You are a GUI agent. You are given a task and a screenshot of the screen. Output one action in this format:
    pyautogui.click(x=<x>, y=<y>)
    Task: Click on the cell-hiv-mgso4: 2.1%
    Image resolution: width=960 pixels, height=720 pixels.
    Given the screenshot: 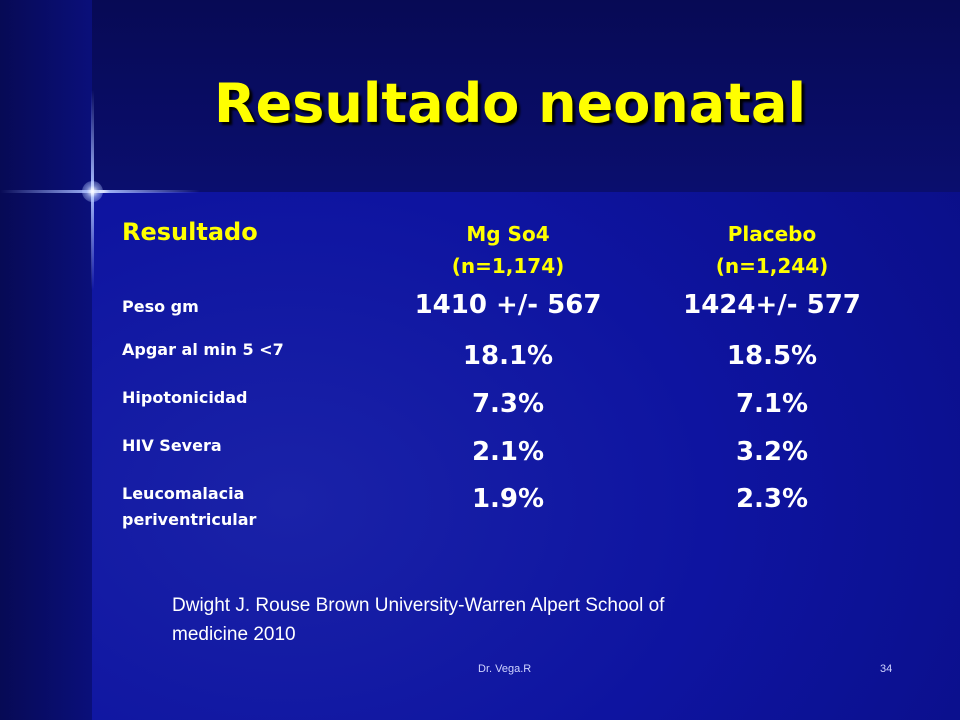 What is the action you would take?
    pyautogui.click(x=508, y=452)
    